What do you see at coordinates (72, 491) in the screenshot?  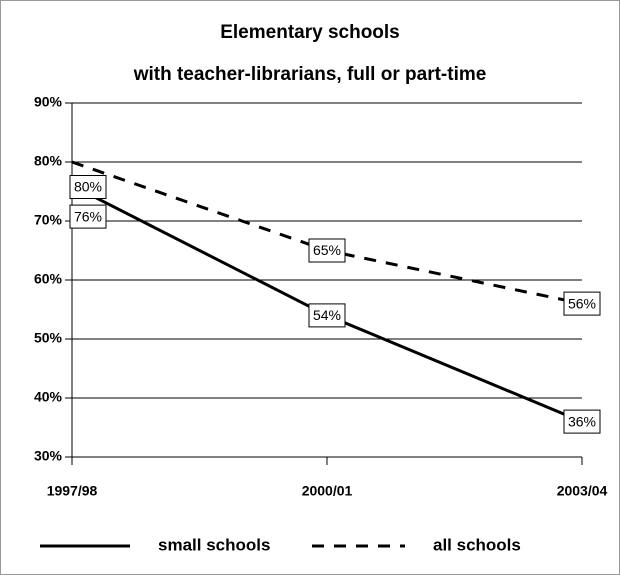 I see `x-tick-label: 1997/98` at bounding box center [72, 491].